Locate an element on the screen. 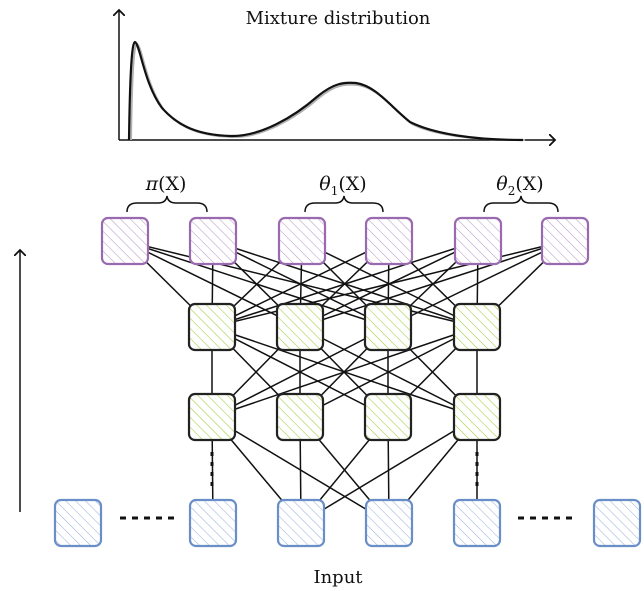 Image resolution: width=644 pixels, height=591 pixels. label-theta1: θ1(X) is located at coordinates (342, 185).